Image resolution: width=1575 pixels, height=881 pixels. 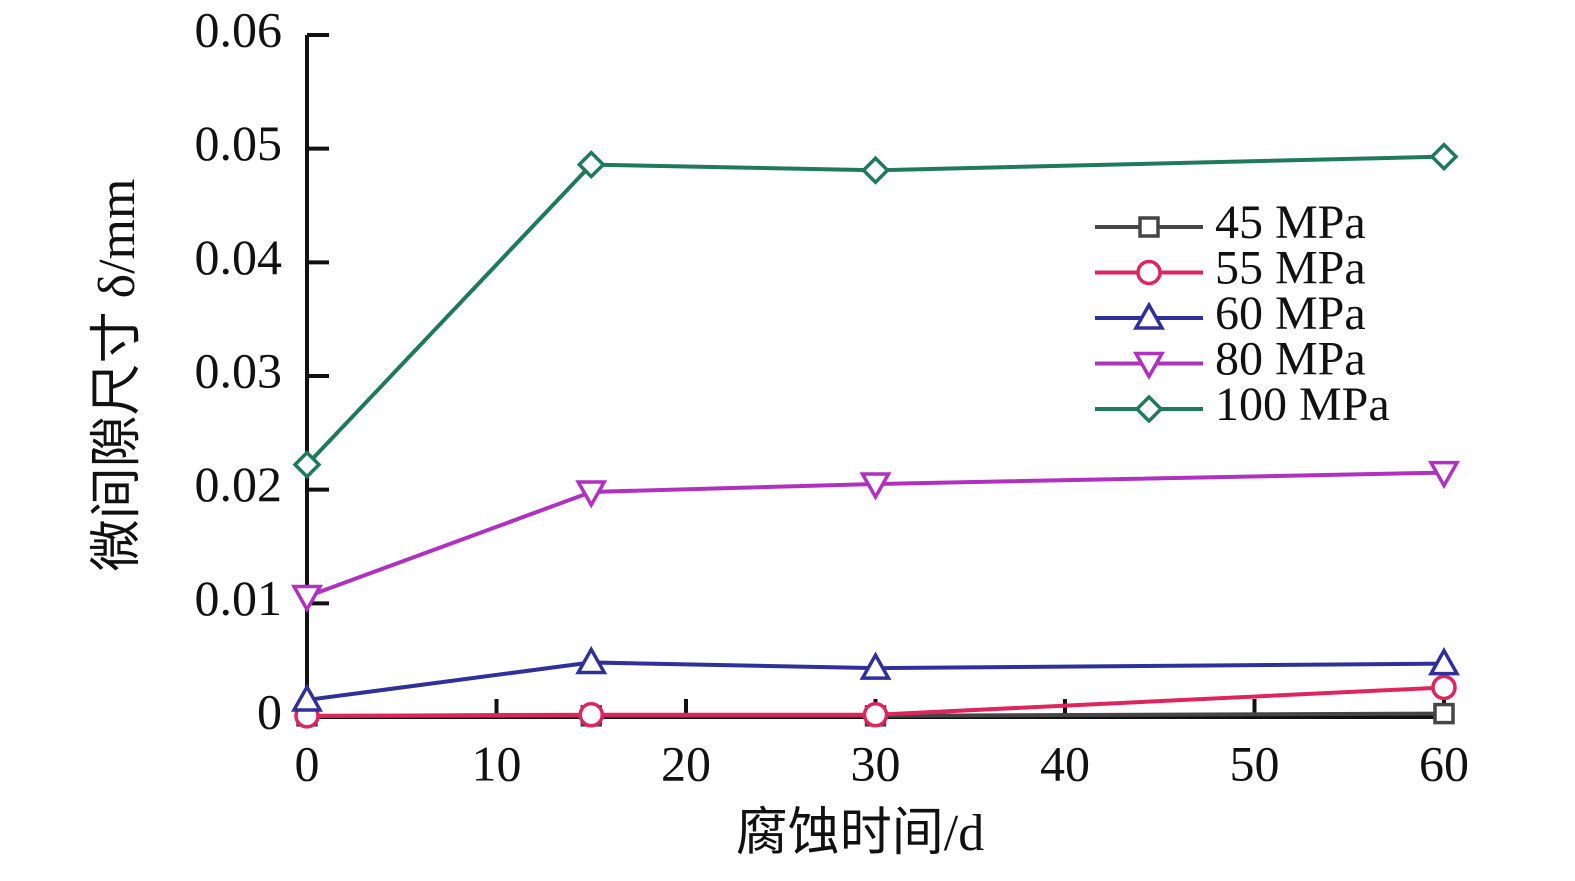 I want to click on x-tick-label: 50, so click(x=1255, y=763).